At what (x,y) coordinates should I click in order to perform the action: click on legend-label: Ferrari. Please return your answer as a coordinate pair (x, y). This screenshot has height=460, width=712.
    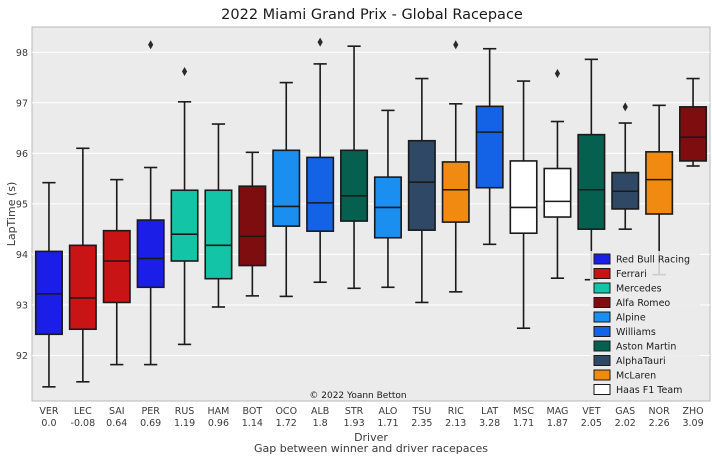
    Looking at the image, I should click on (631, 274).